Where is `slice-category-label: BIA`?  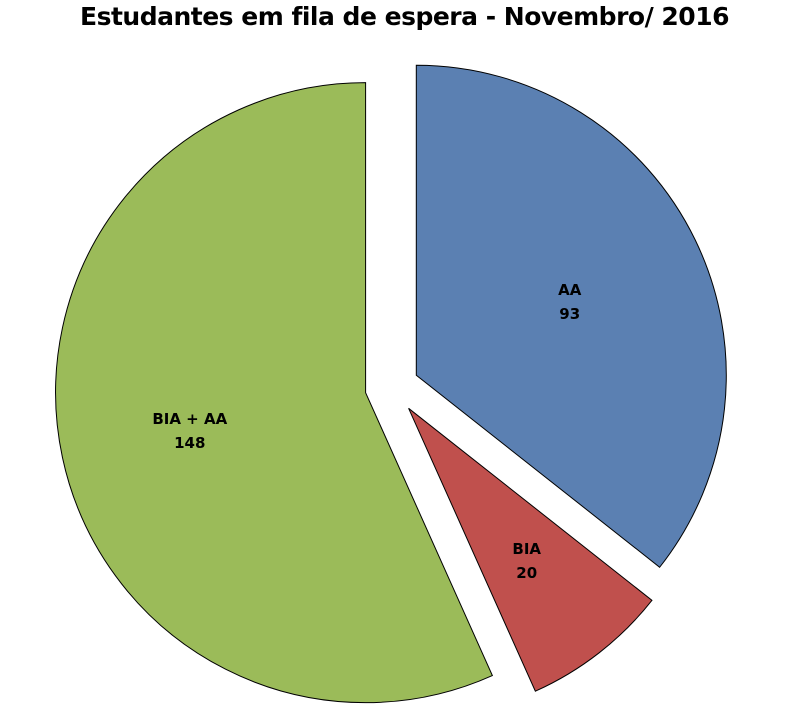 slice-category-label: BIA is located at coordinates (526, 549).